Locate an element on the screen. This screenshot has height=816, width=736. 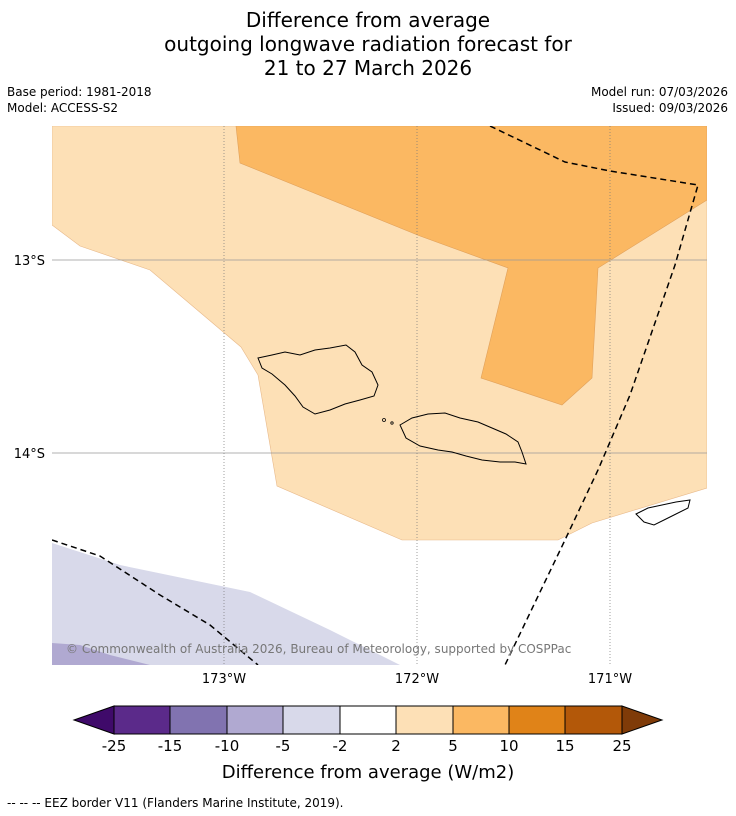
savaii-island is located at coordinates (318, 379).